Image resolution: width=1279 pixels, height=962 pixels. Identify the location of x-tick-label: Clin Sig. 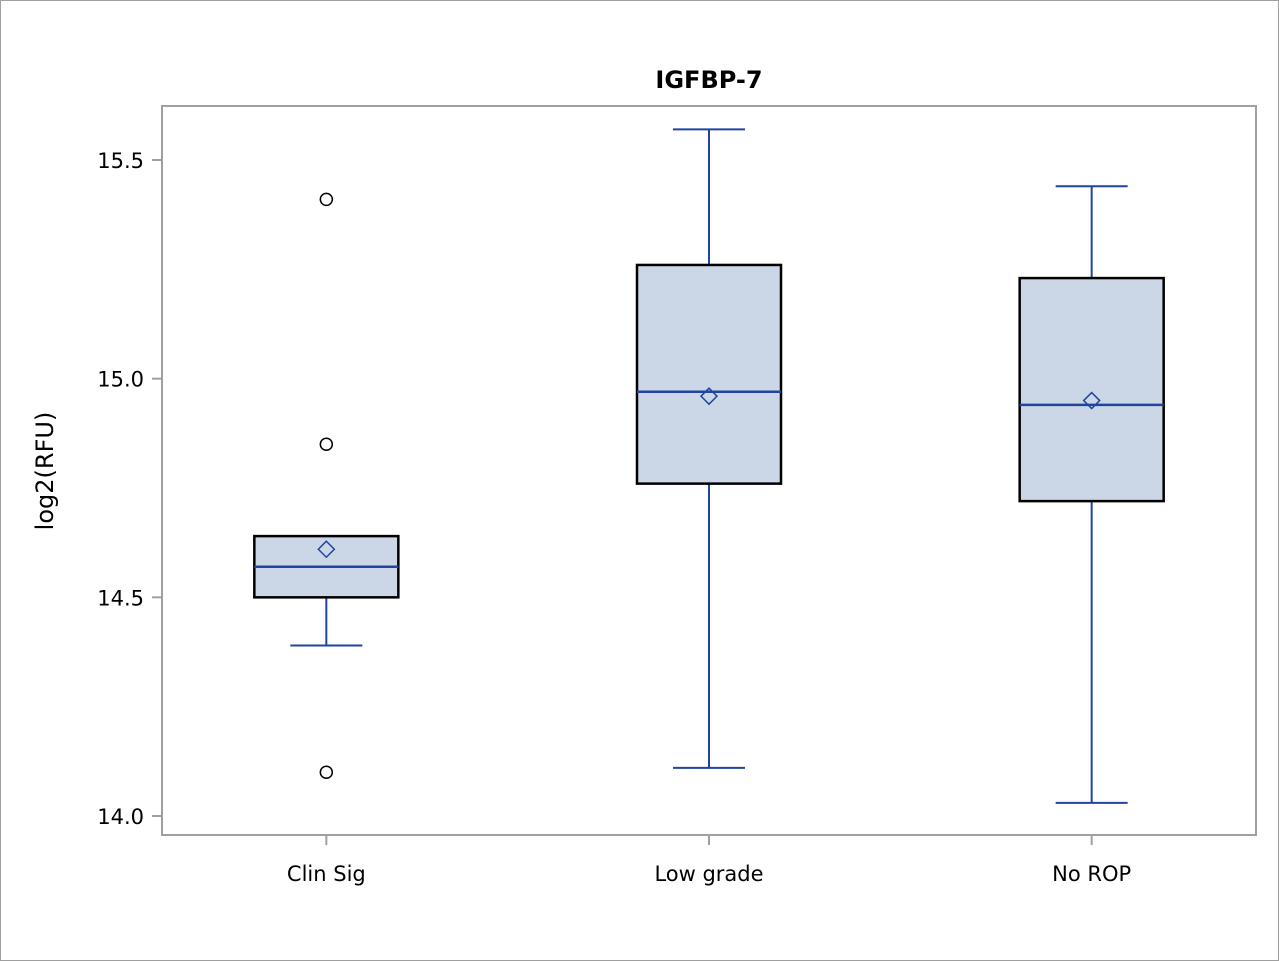
(326, 874).